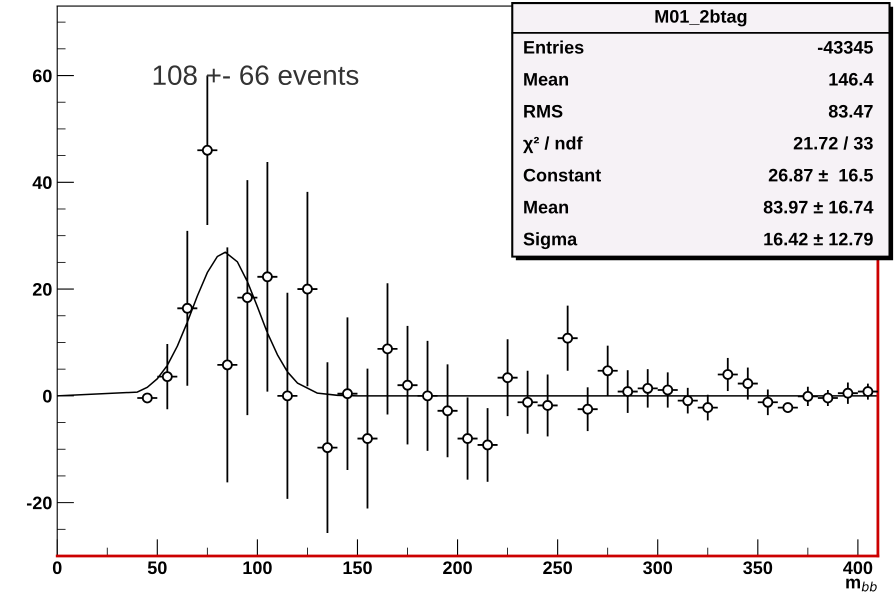  What do you see at coordinates (39, 503) in the screenshot?
I see `y-tick-label: -20` at bounding box center [39, 503].